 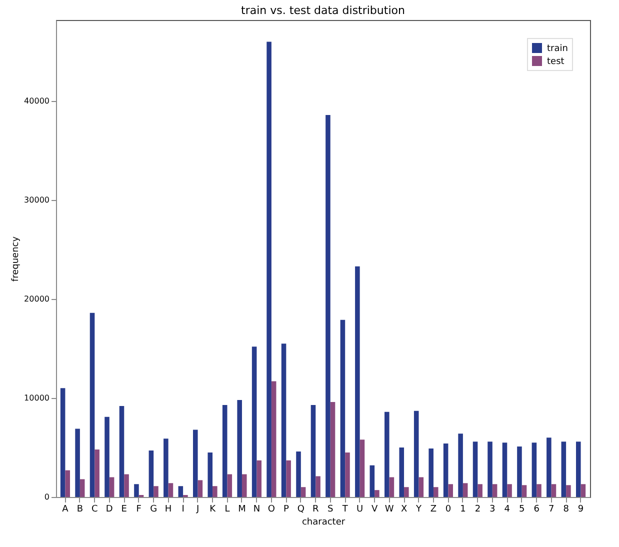 I want to click on y-tick-label: 30000, so click(x=37, y=200).